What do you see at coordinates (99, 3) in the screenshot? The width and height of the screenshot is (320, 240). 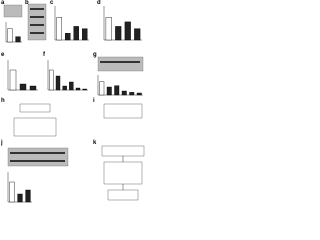 I see `panel-label: d` at bounding box center [99, 3].